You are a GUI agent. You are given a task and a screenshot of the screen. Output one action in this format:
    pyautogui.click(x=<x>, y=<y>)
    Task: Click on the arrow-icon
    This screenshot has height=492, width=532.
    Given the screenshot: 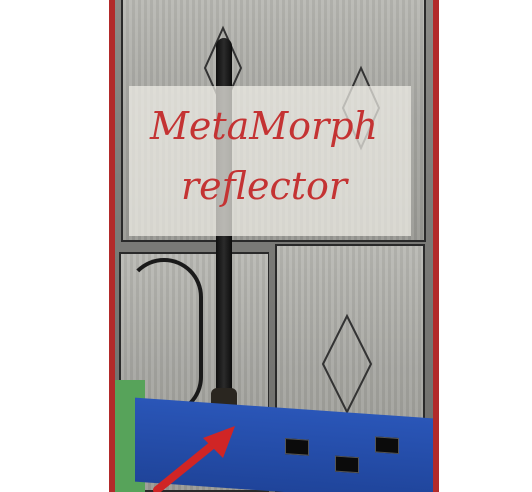 What is the action you would take?
    pyautogui.click(x=194, y=459)
    